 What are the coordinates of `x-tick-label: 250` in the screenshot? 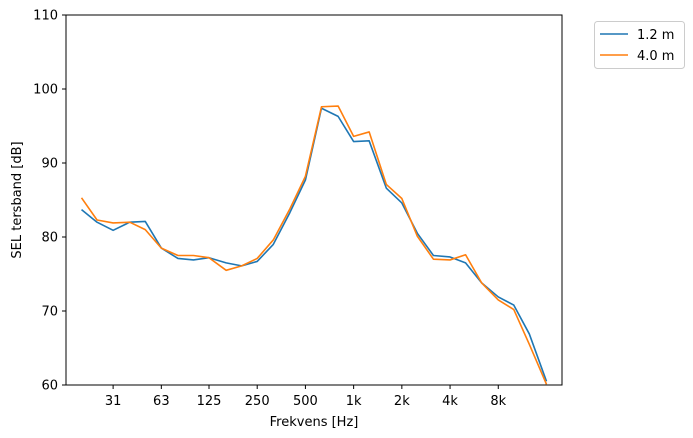 It's located at (257, 401).